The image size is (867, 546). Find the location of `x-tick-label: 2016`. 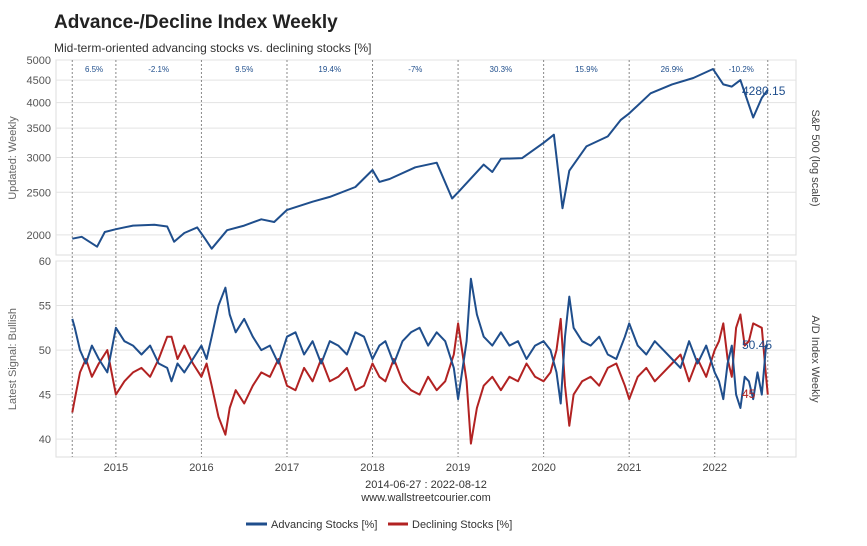

x-tick-label: 2016 is located at coordinates (201, 468).